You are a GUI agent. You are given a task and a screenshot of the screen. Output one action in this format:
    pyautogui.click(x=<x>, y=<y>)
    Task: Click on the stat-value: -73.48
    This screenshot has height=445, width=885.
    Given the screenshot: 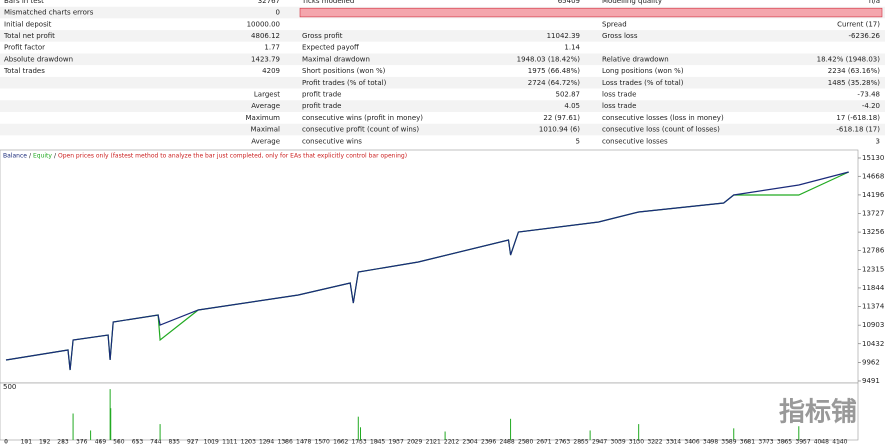 What is the action you would take?
    pyautogui.click(x=868, y=94)
    